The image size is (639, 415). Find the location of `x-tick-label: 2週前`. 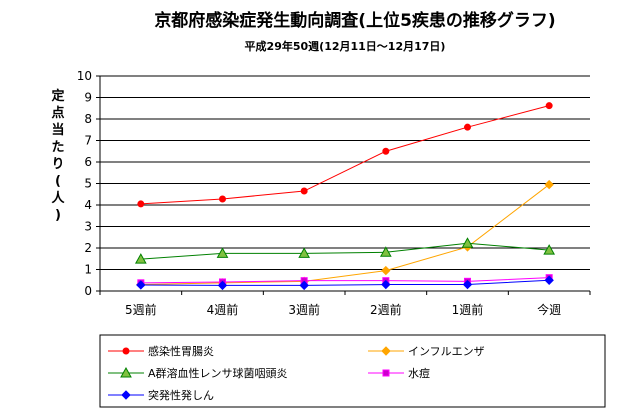

x-tick-label: 2週前 is located at coordinates (386, 309).